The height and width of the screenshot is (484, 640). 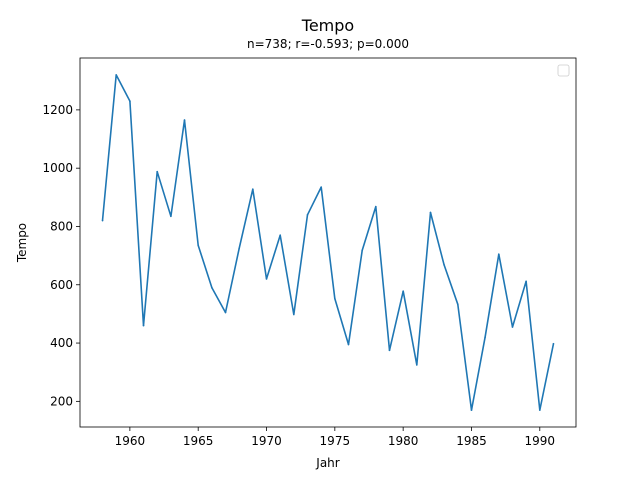 I want to click on y-axis-label: Tempo, so click(x=22, y=243).